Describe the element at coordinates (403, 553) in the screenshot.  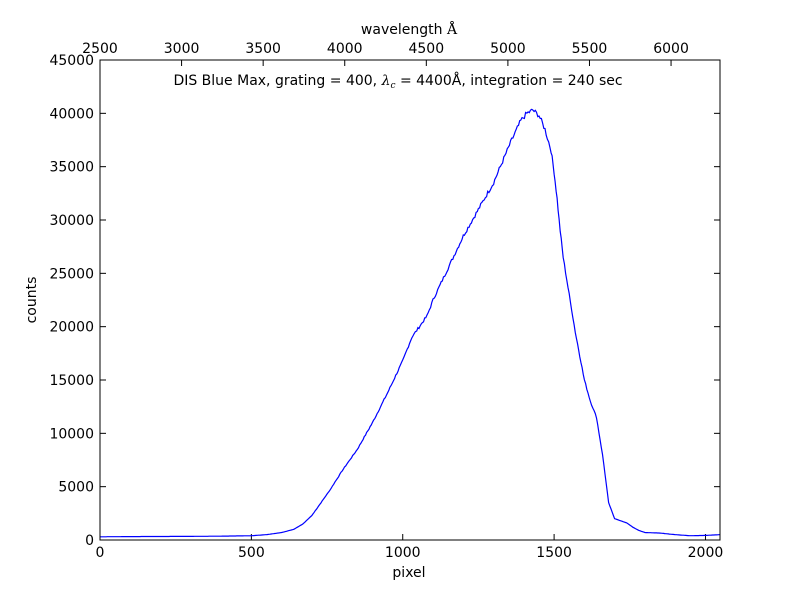
I see `x-tick-label: 1000` at that location.